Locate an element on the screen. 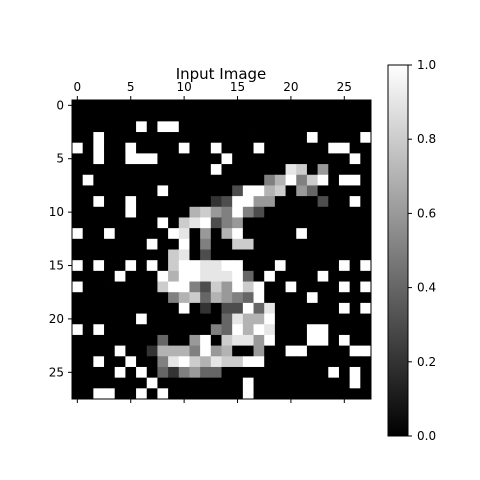 Image resolution: width=480 pixels, height=480 pixels. y-tick-label: 10 is located at coordinates (56, 212).